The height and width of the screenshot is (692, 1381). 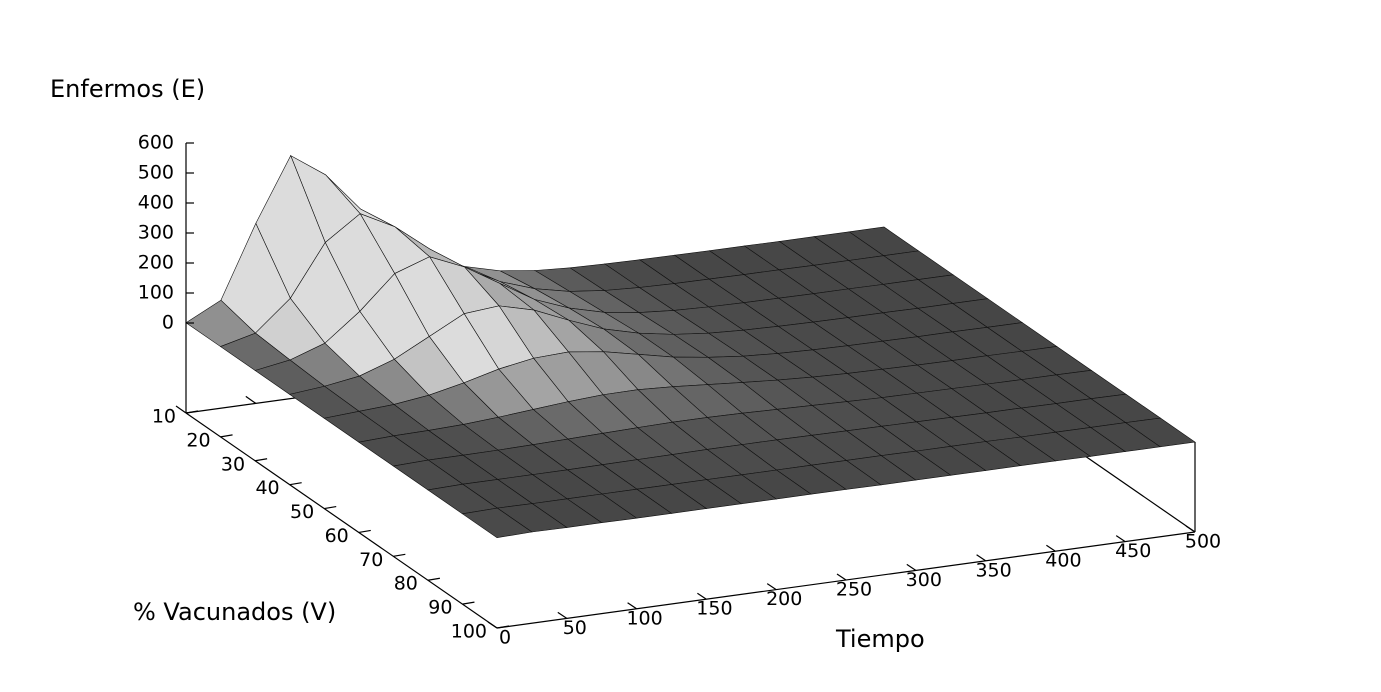 What do you see at coordinates (714, 609) in the screenshot?
I see `x-tick-label: 150` at bounding box center [714, 609].